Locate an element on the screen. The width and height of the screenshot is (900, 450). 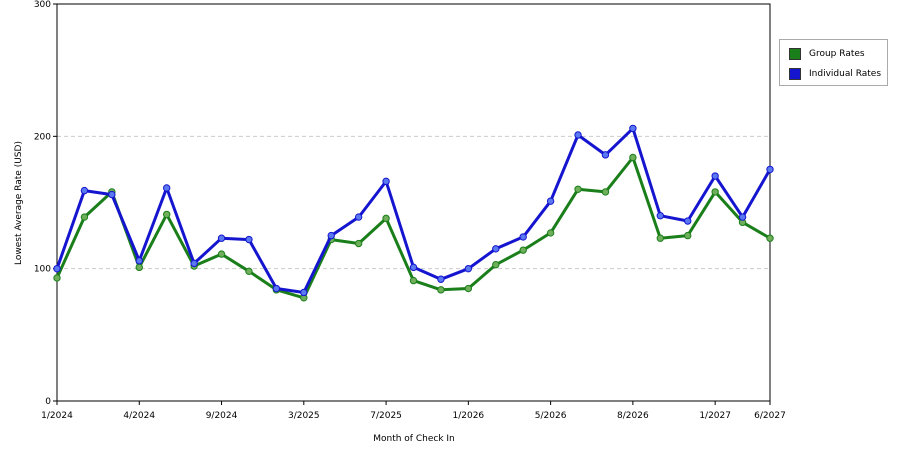
y-tick-label: 0 is located at coordinates (48, 402).